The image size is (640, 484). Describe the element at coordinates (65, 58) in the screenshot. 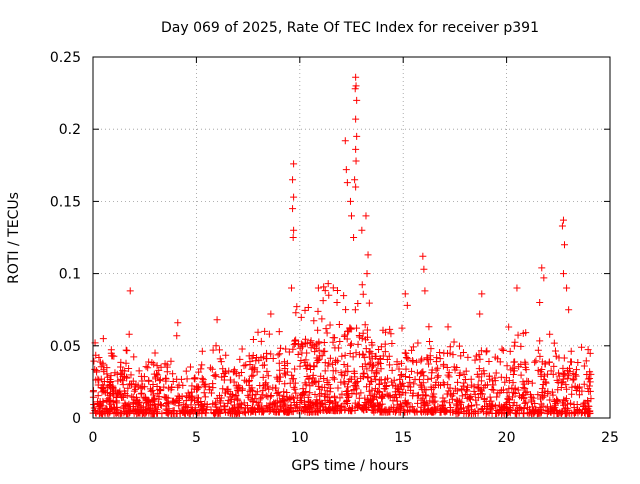

I see `y-tick-label: 0.25` at that location.